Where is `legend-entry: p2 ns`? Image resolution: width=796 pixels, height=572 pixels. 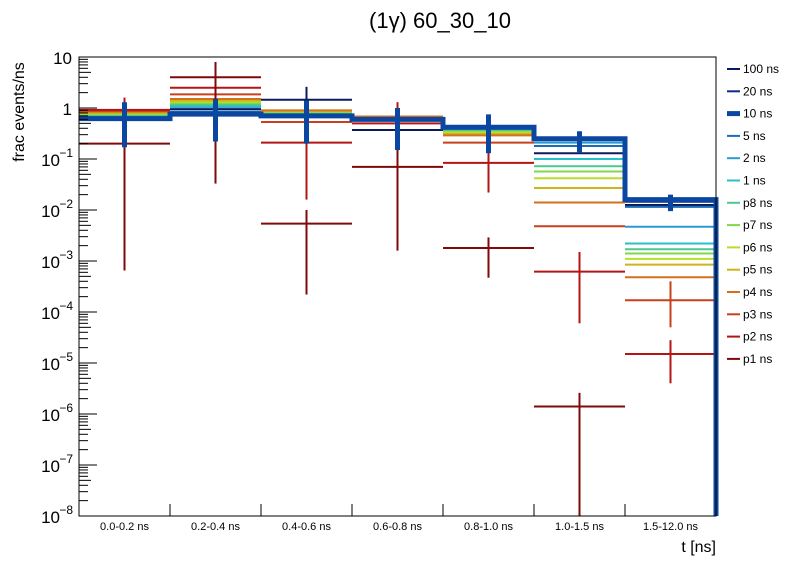
legend-entry: p2 ns is located at coordinates (749, 337).